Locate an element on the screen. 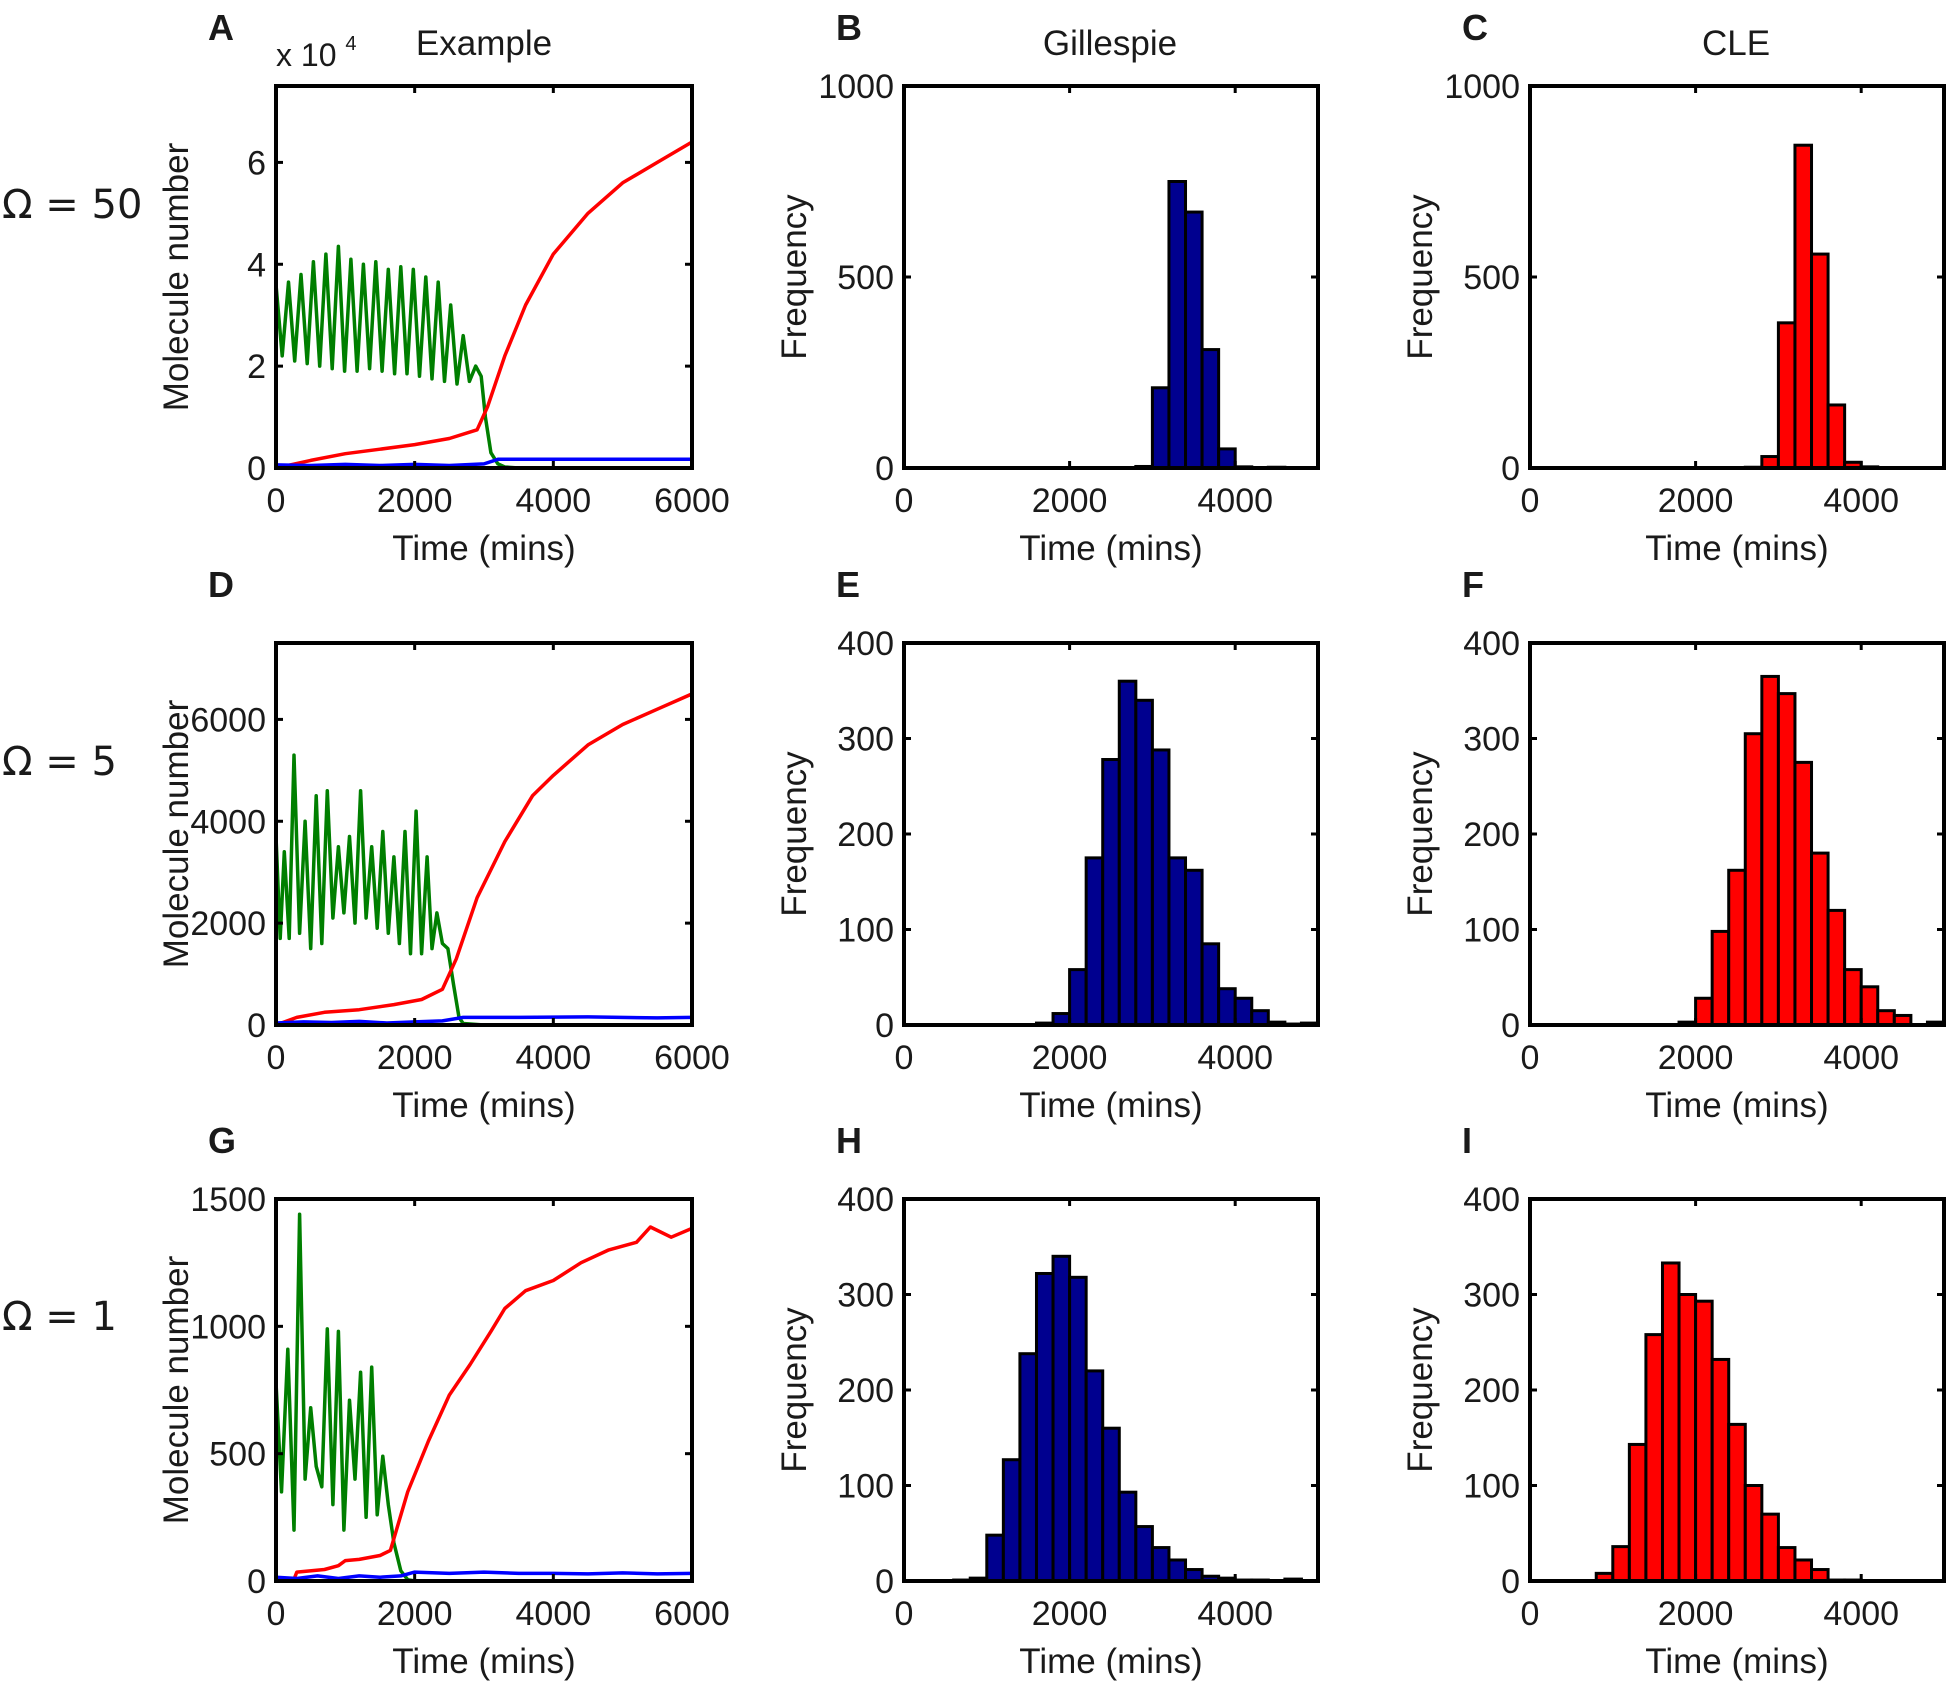  column-title-cle: CLE is located at coordinates (1736, 43).